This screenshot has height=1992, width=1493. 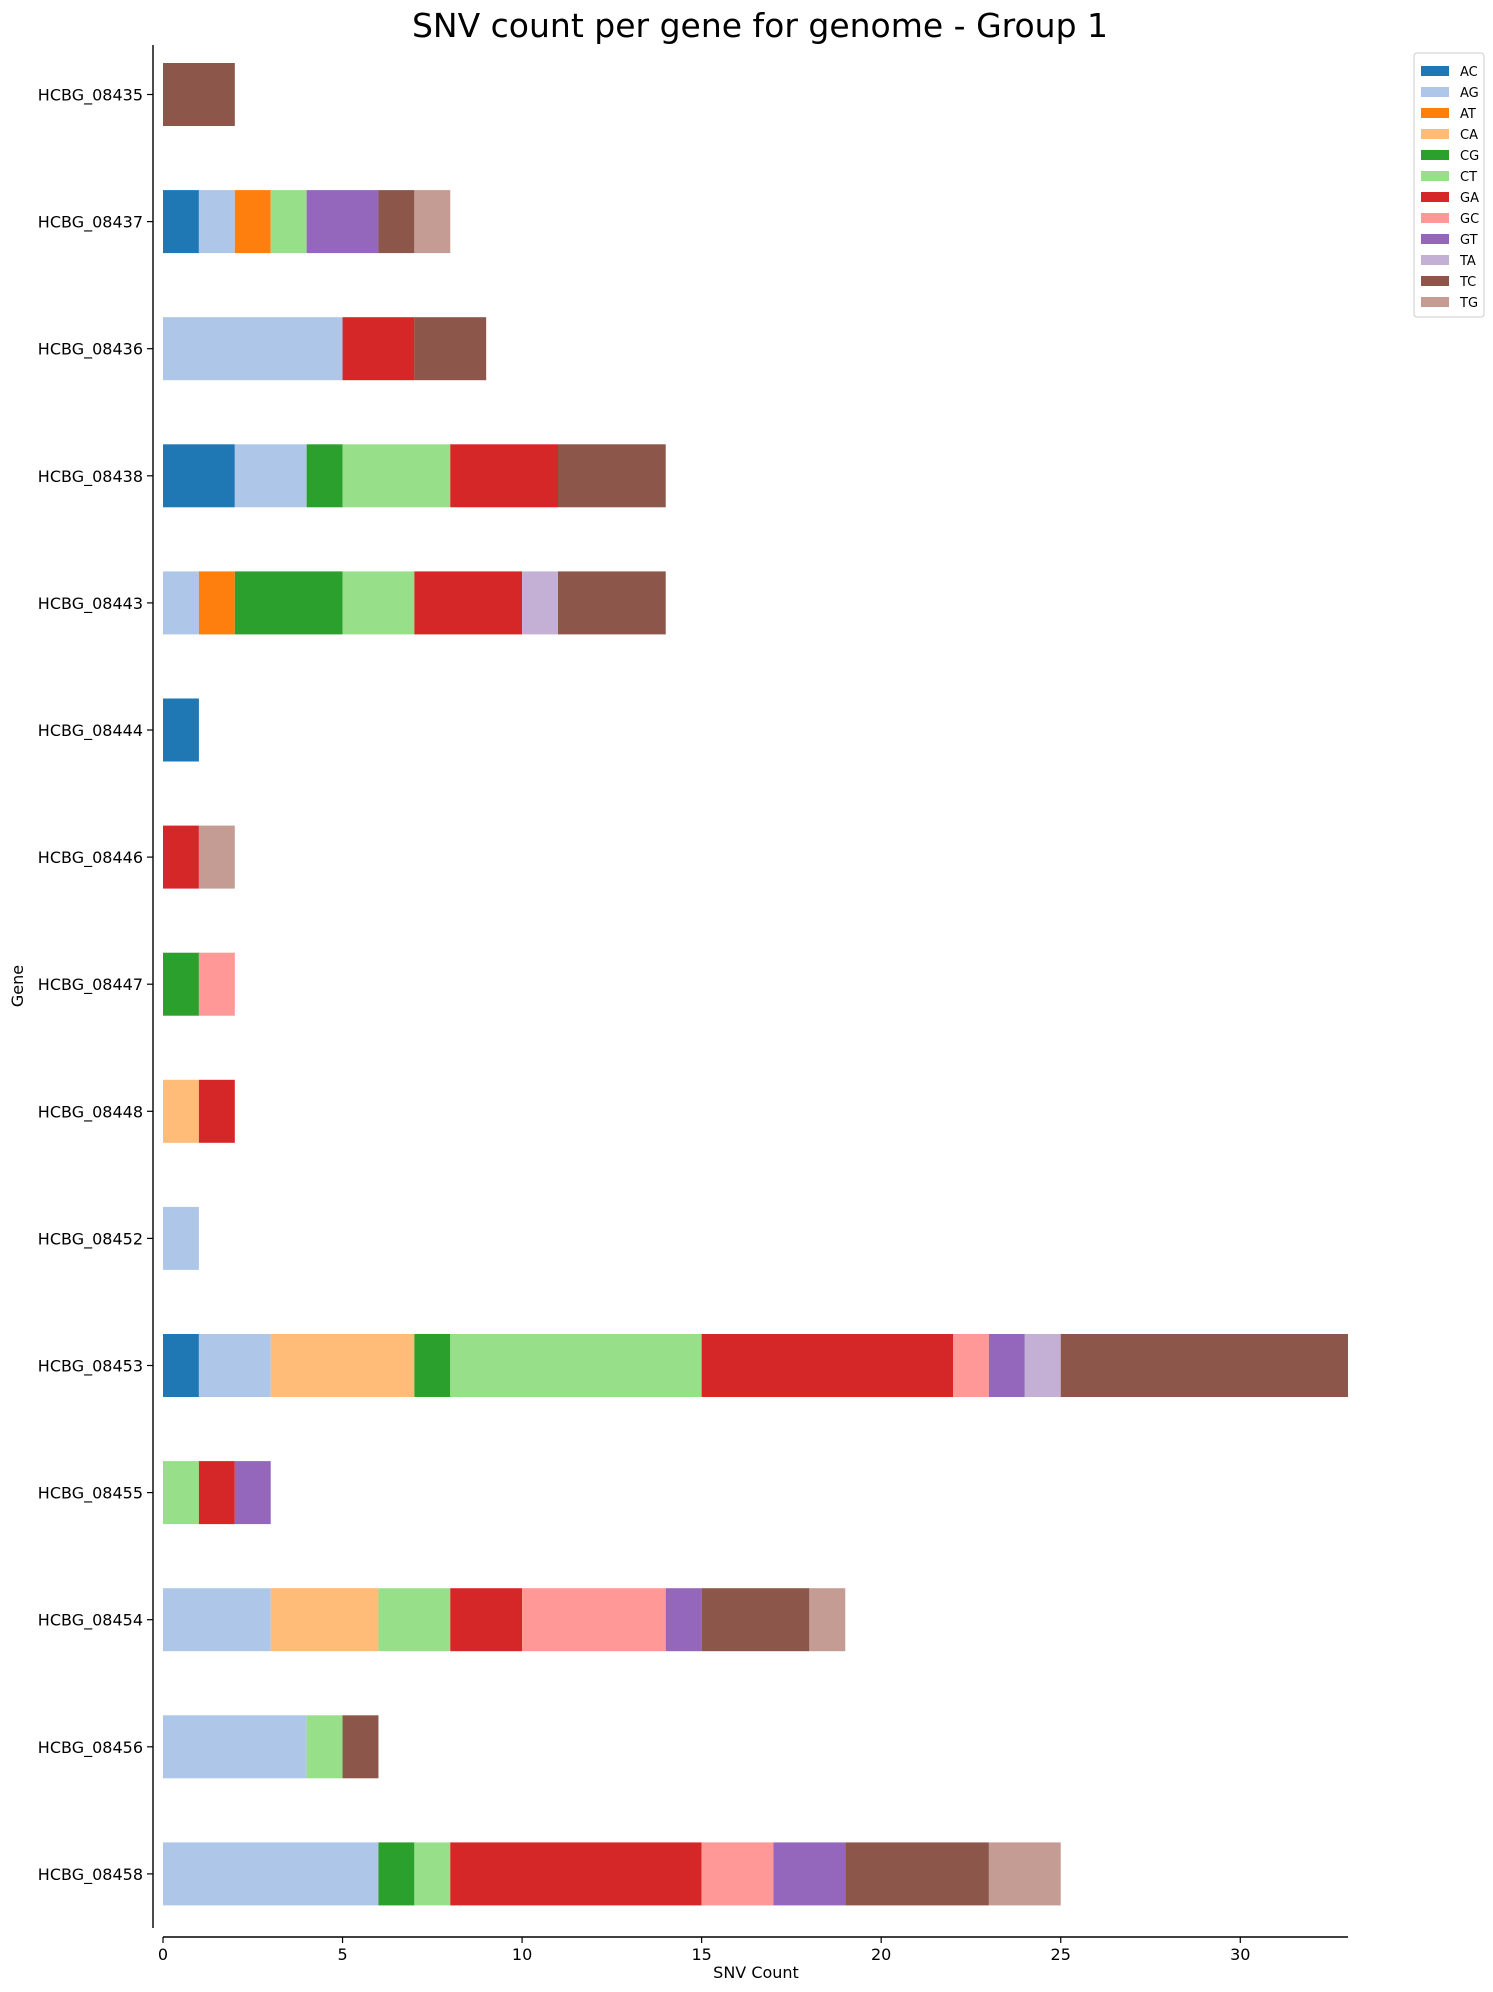 I want to click on legend-label: TG, so click(x=1468, y=303).